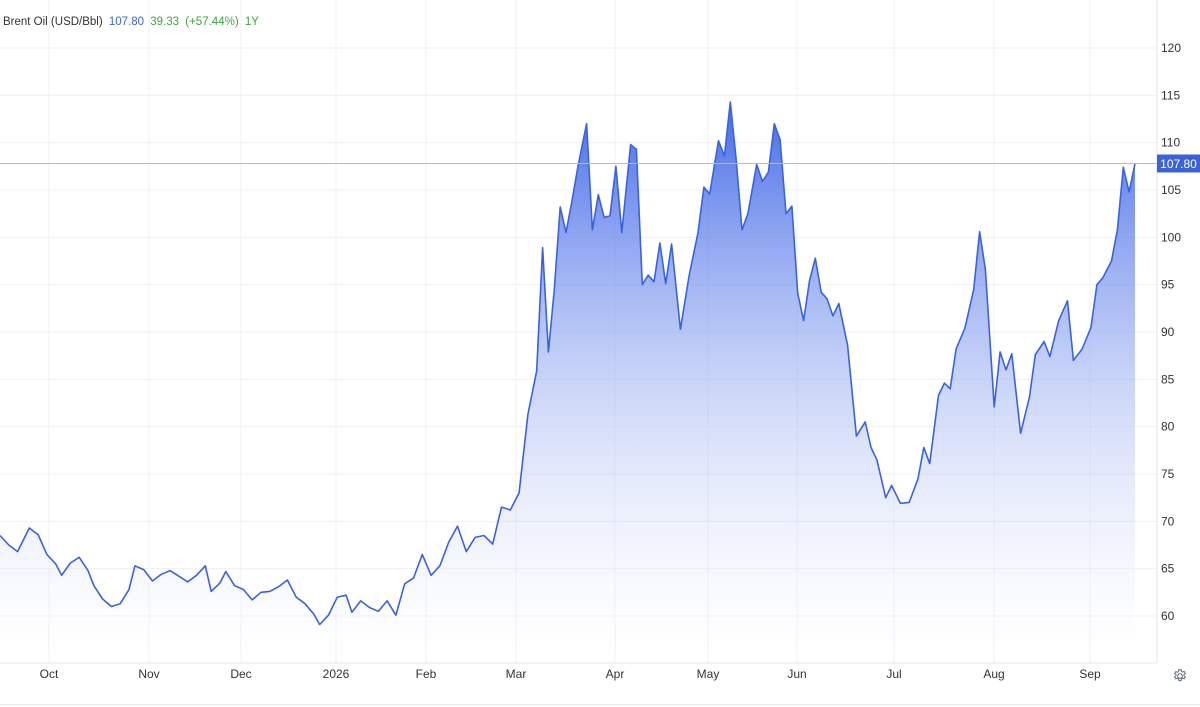 The width and height of the screenshot is (1200, 707). I want to click on x-tick-label: Sep, so click(1090, 674).